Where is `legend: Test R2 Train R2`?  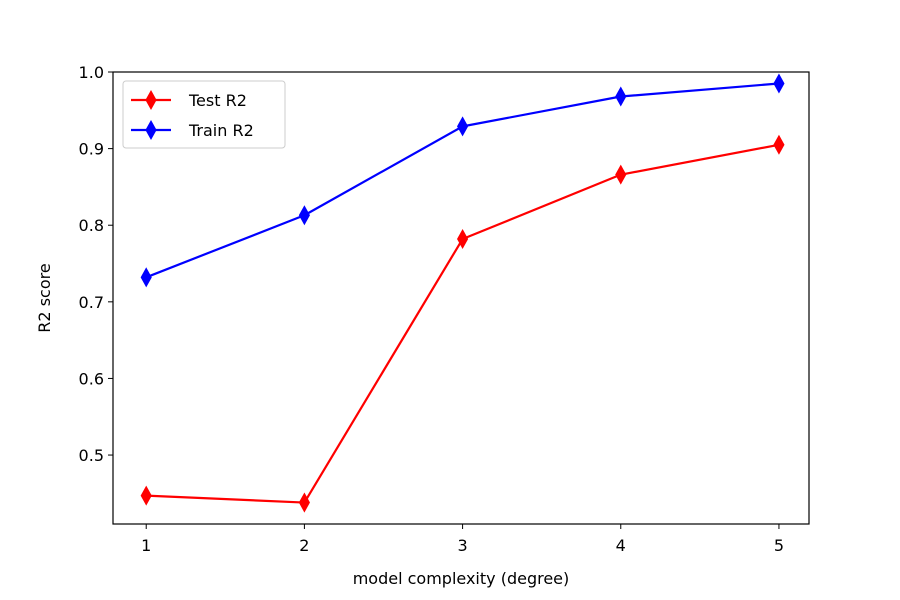
legend: Test R2 Train R2 is located at coordinates (204, 114).